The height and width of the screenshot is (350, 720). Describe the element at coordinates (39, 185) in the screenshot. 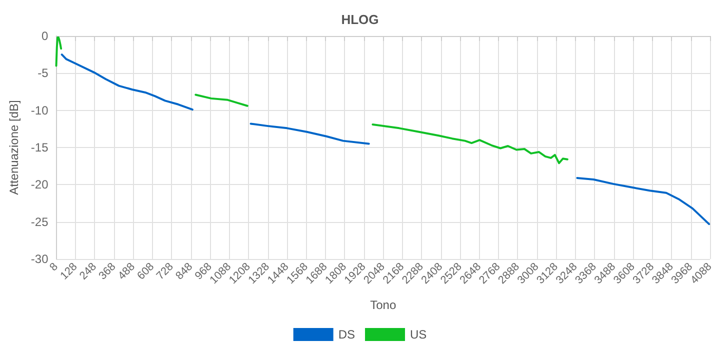

I see `y-tick-label: -20` at that location.